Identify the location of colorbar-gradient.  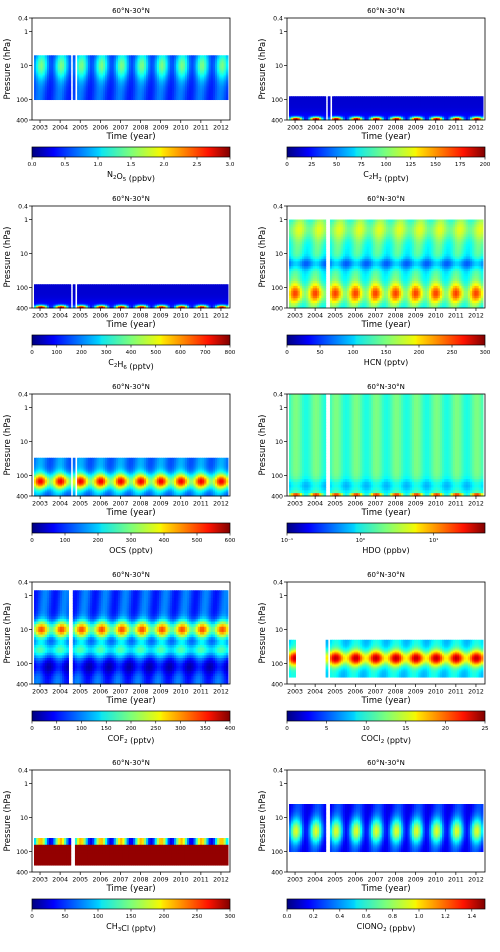
(131, 340).